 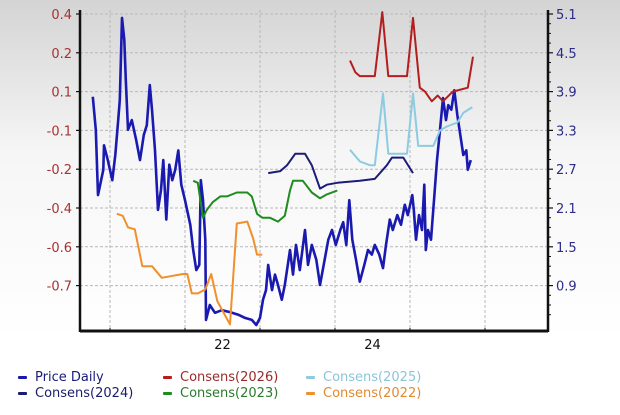 I want to click on left-tick-label: 0.2, so click(x=61, y=54).